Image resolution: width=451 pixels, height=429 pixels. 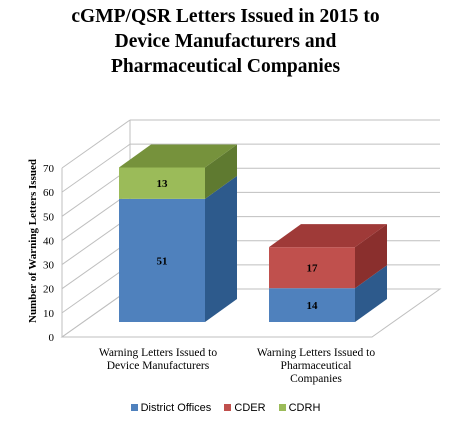 I want to click on bar-cder-side, so click(x=371, y=256).